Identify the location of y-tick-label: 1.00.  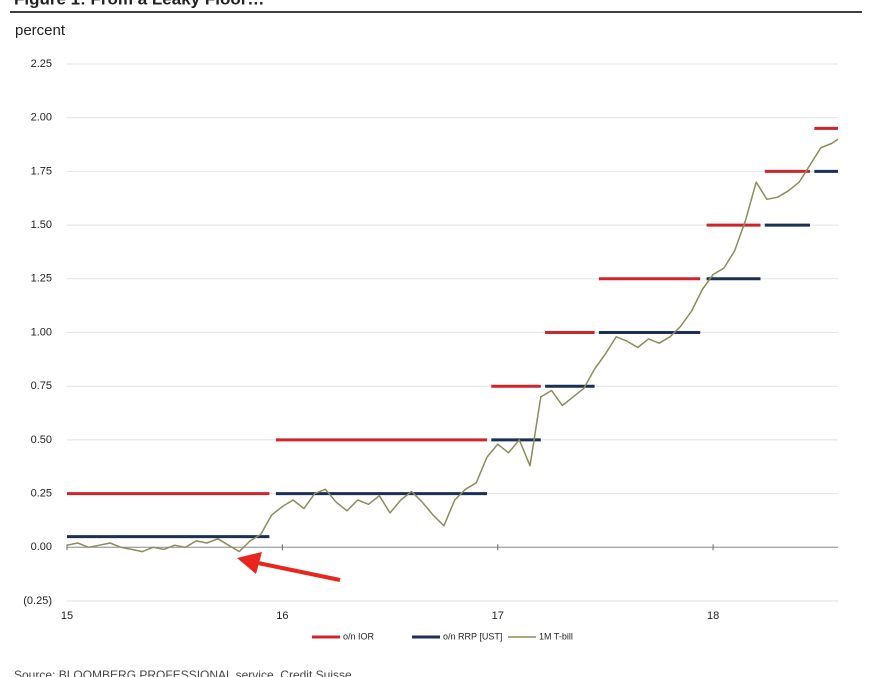
(41, 332).